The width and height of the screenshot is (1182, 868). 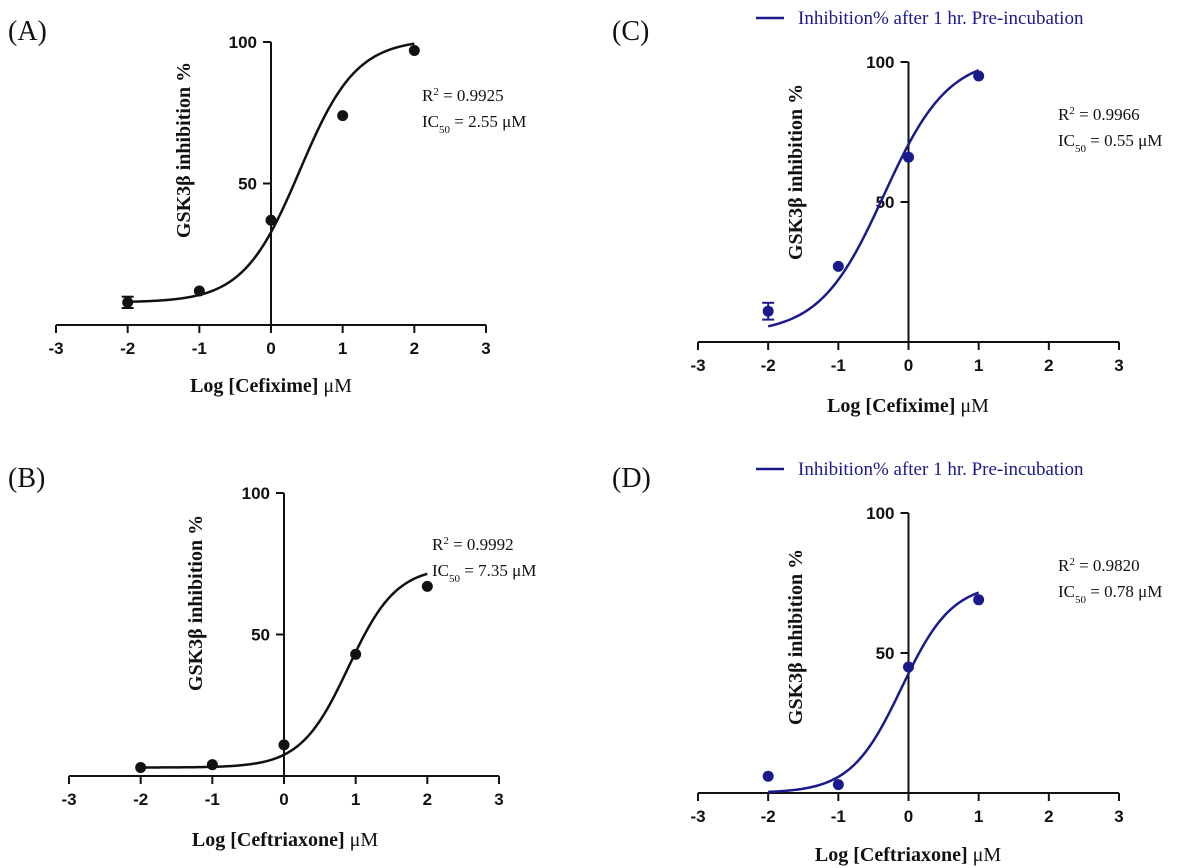 What do you see at coordinates (1099, 565) in the screenshot?
I see `r-squared-label: R2 = 0.9820` at bounding box center [1099, 565].